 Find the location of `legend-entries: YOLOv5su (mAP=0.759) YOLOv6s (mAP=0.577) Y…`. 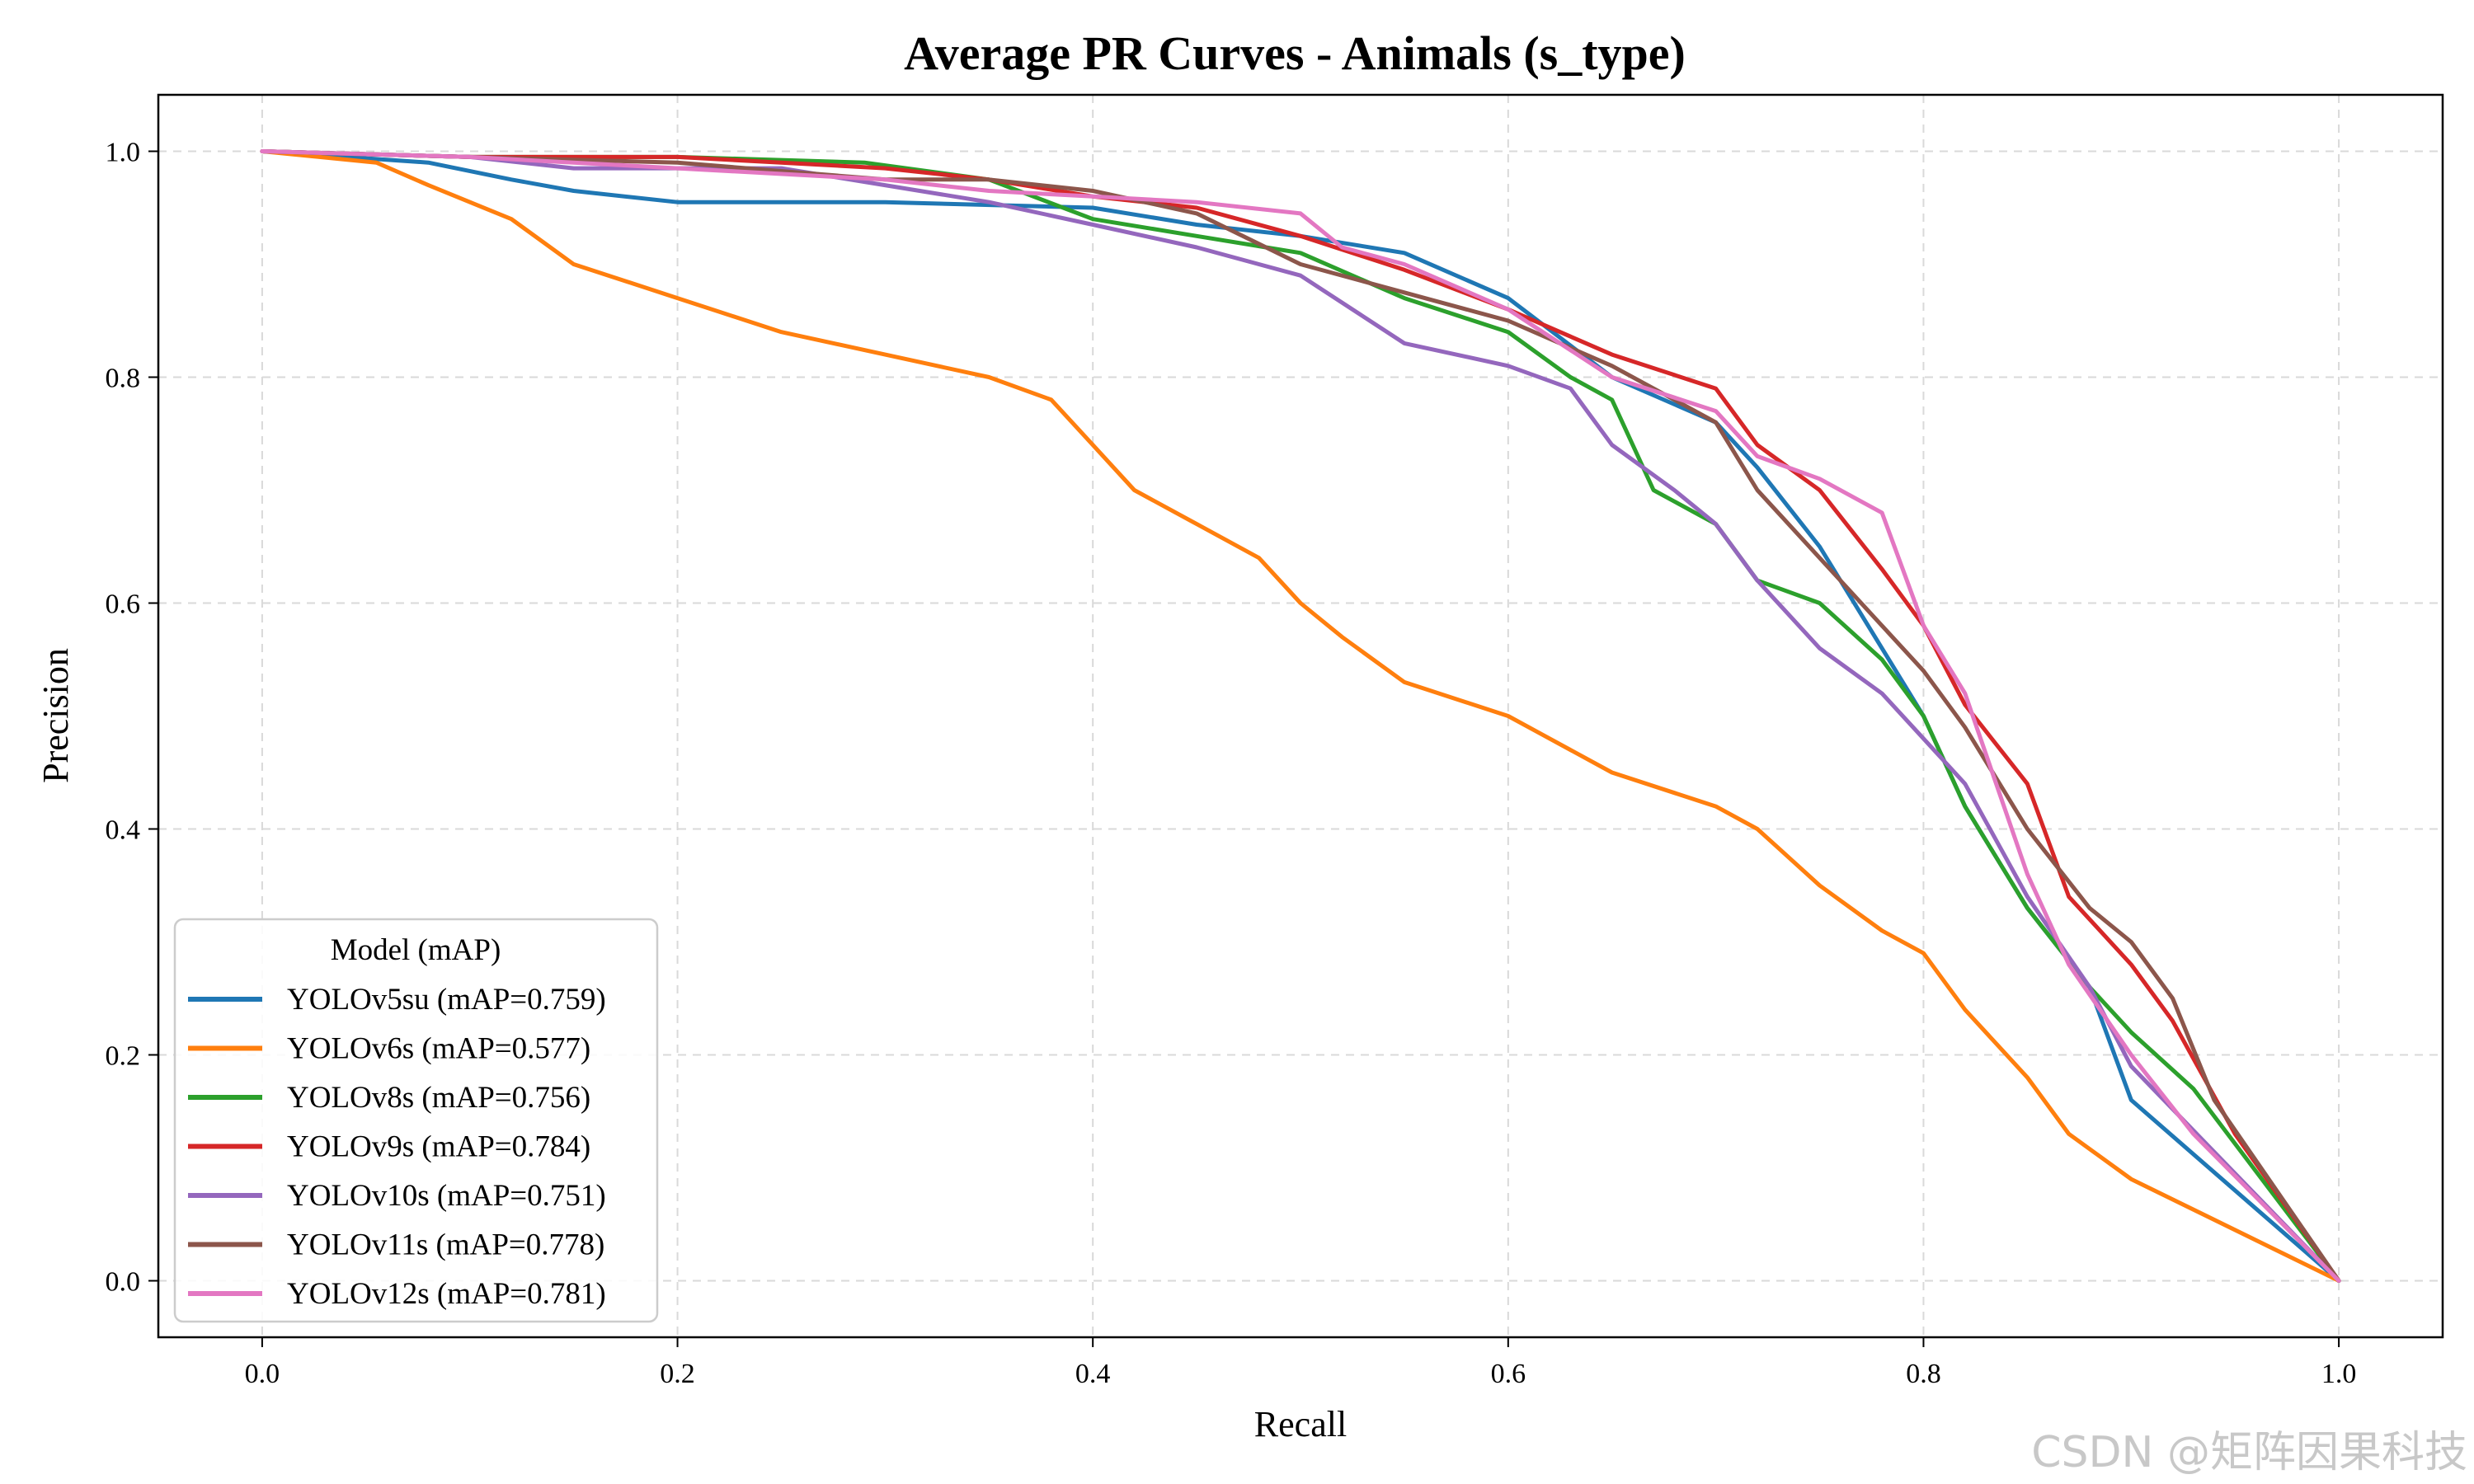

legend-entries: YOLOv5su (mAP=0.759) YOLOv6s (mAP=0.577) Y… is located at coordinates (397, 1147).